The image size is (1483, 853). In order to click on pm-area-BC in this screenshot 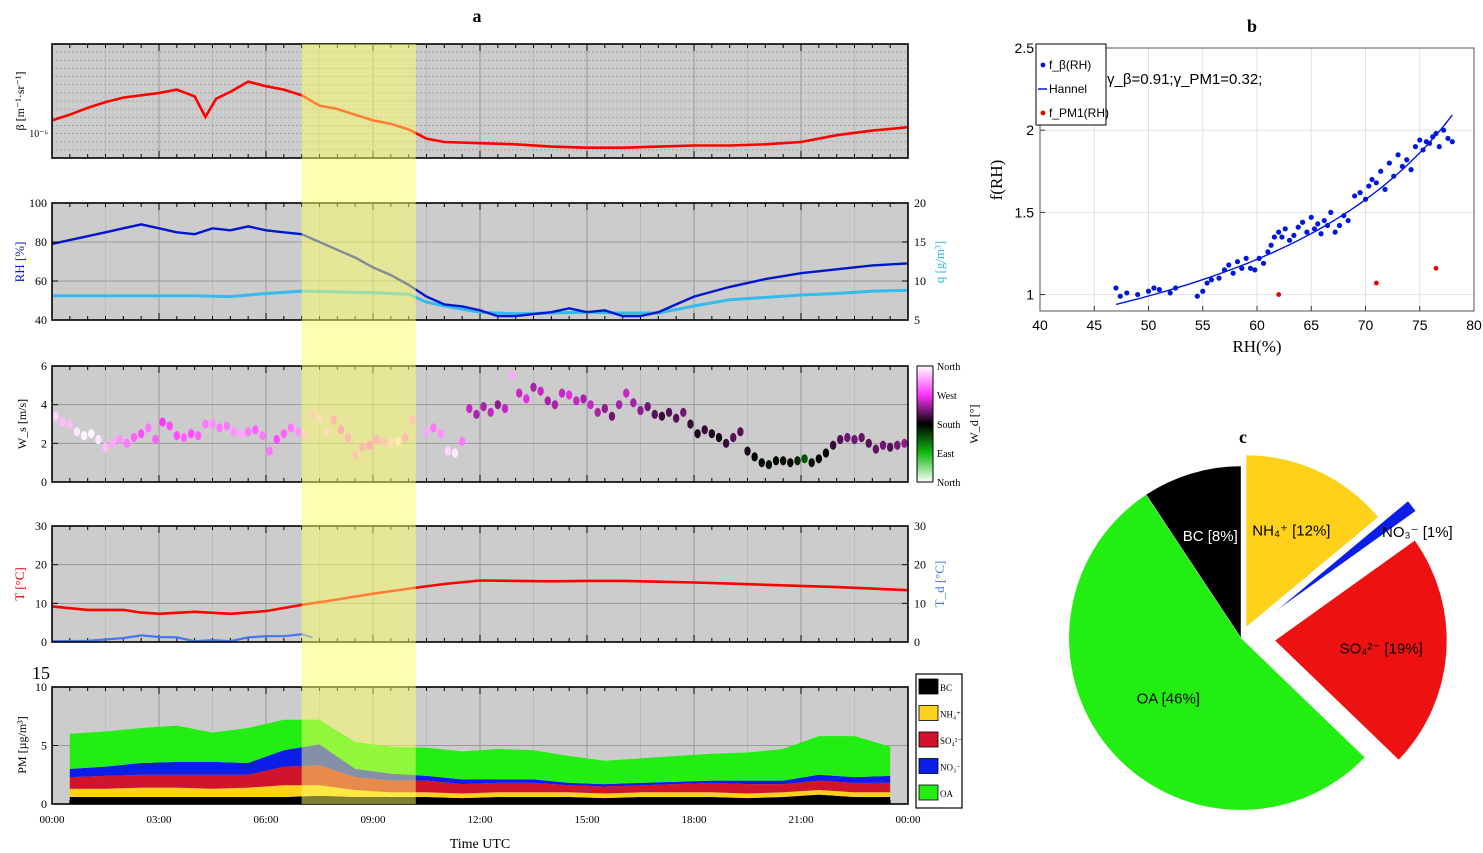, I will do `click(480, 799)`.